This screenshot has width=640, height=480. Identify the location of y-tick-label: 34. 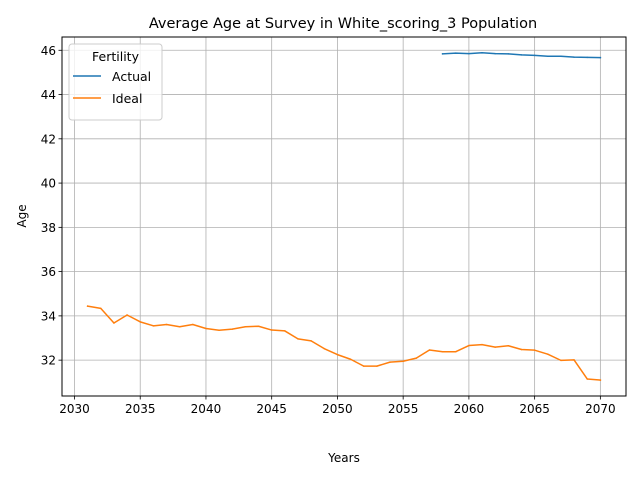
(48, 316).